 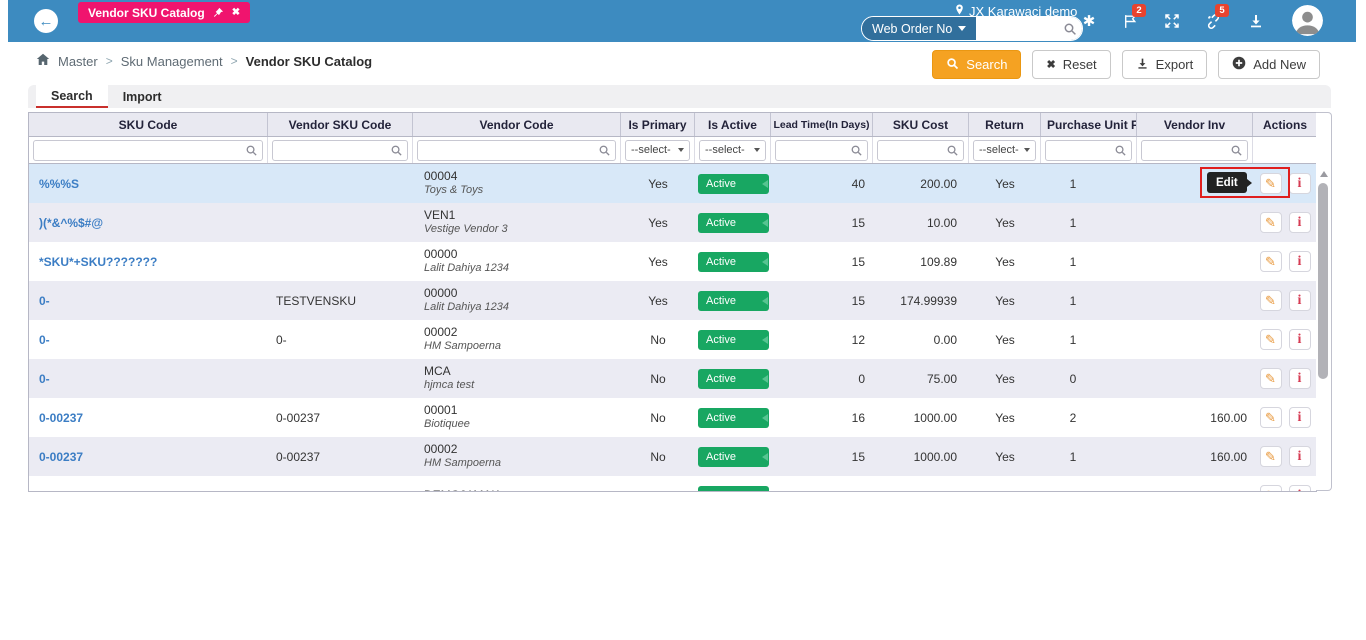 What do you see at coordinates (1172, 21) in the screenshot?
I see `fullscreen-expand-icon` at bounding box center [1172, 21].